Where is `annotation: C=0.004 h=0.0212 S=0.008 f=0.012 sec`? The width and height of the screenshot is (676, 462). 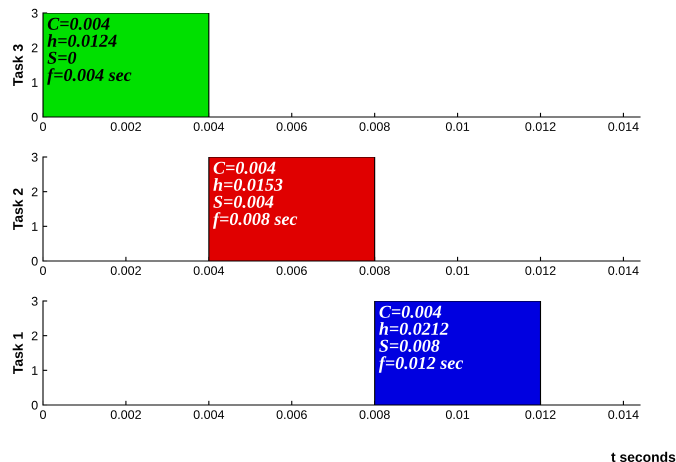
annotation: C=0.004 h=0.0212 S=0.008 f=0.012 sec is located at coordinates (421, 339).